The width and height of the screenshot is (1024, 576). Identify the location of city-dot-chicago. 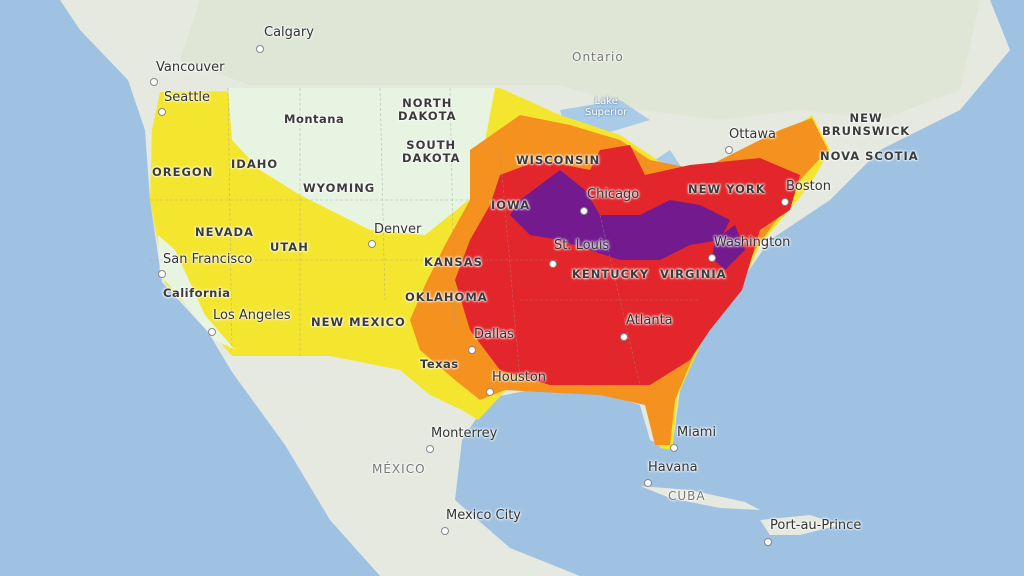
(584, 211).